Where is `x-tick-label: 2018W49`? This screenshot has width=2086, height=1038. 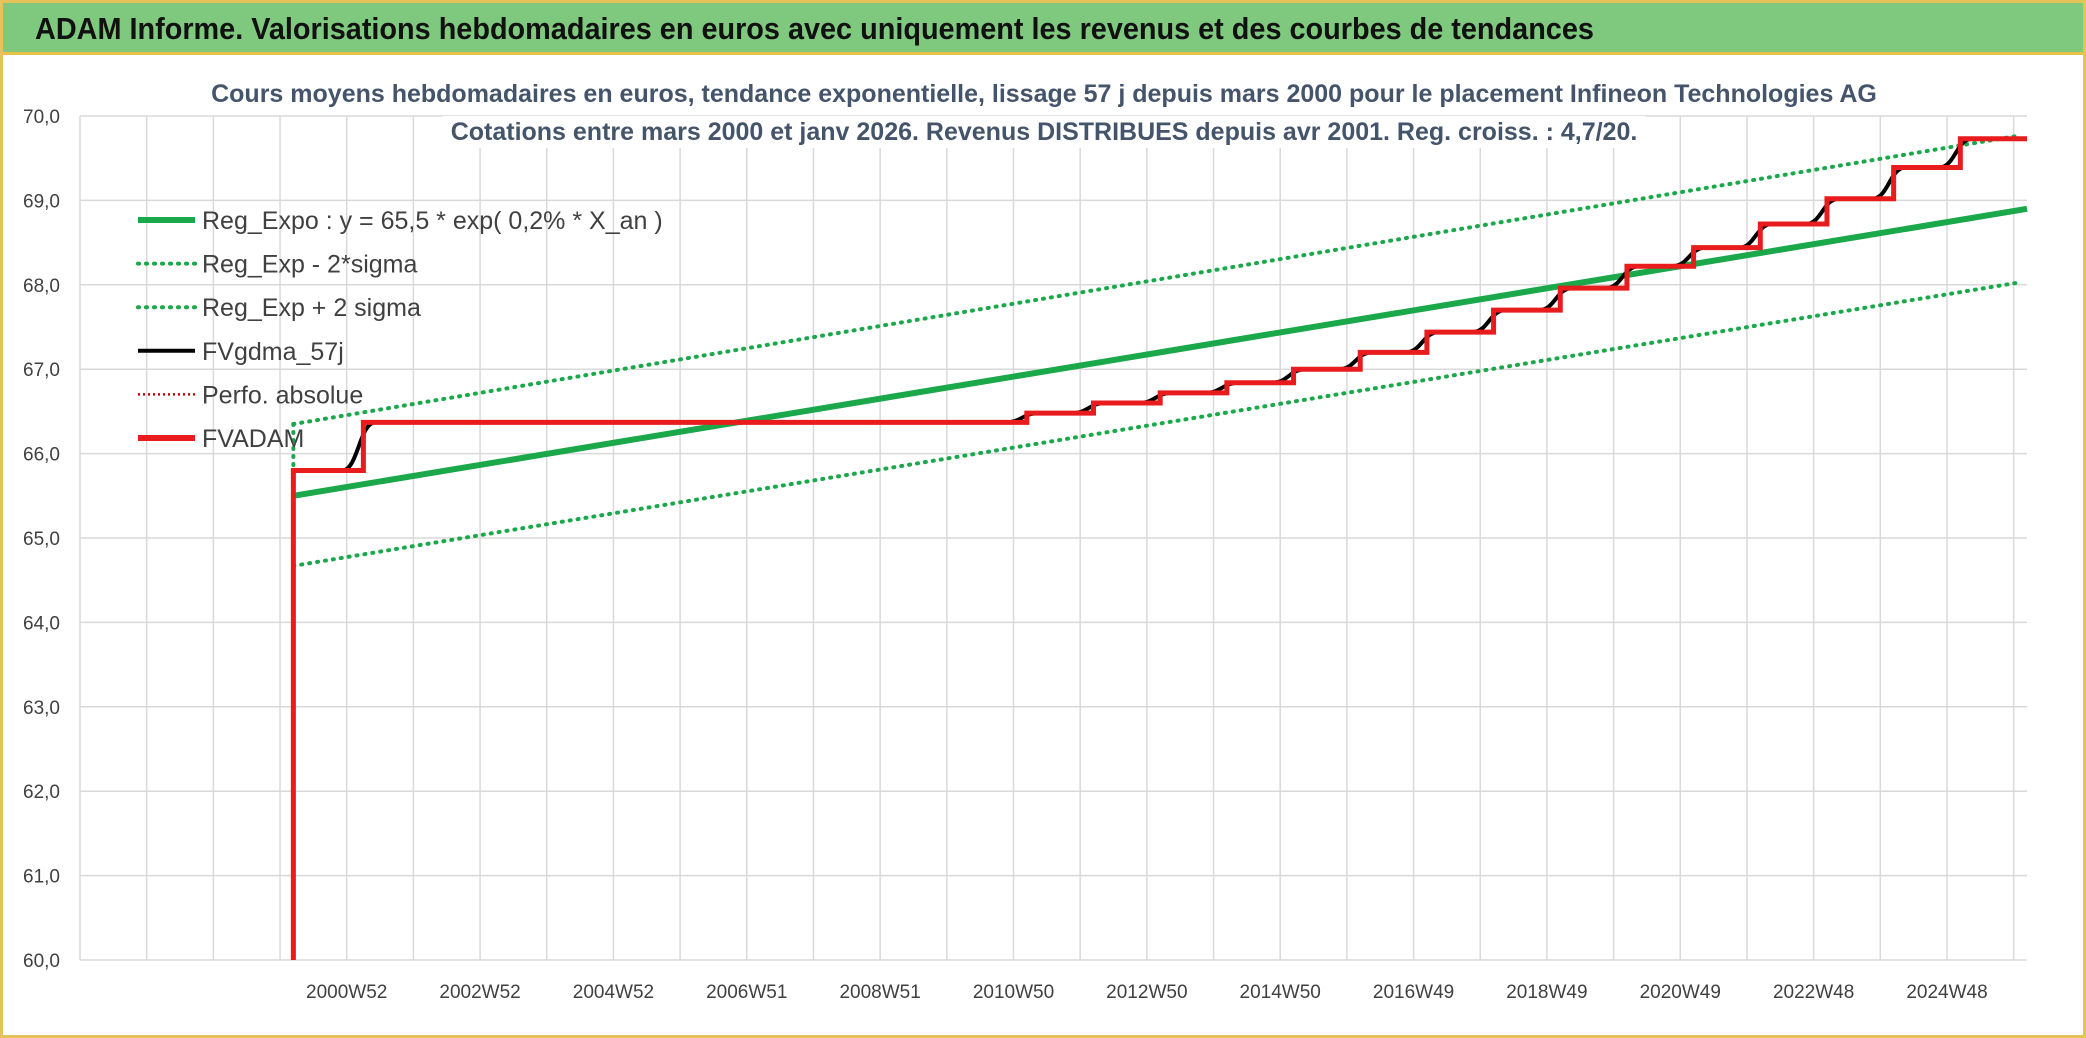 x-tick-label: 2018W49 is located at coordinates (1546, 992).